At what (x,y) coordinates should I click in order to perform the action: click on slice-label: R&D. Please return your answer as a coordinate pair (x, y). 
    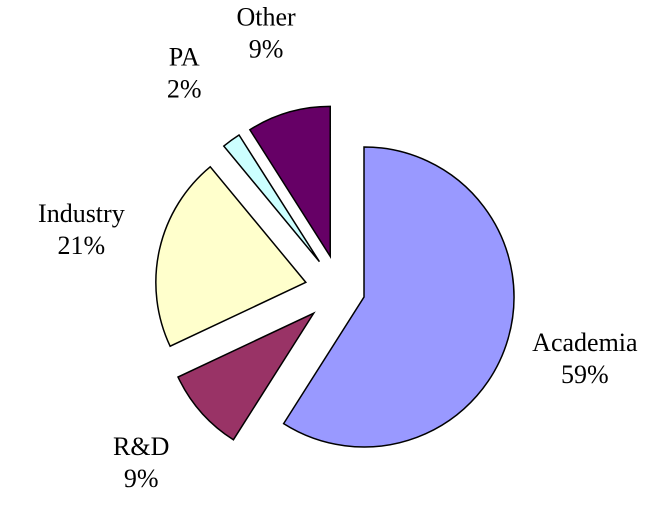
    Looking at the image, I should click on (141, 446).